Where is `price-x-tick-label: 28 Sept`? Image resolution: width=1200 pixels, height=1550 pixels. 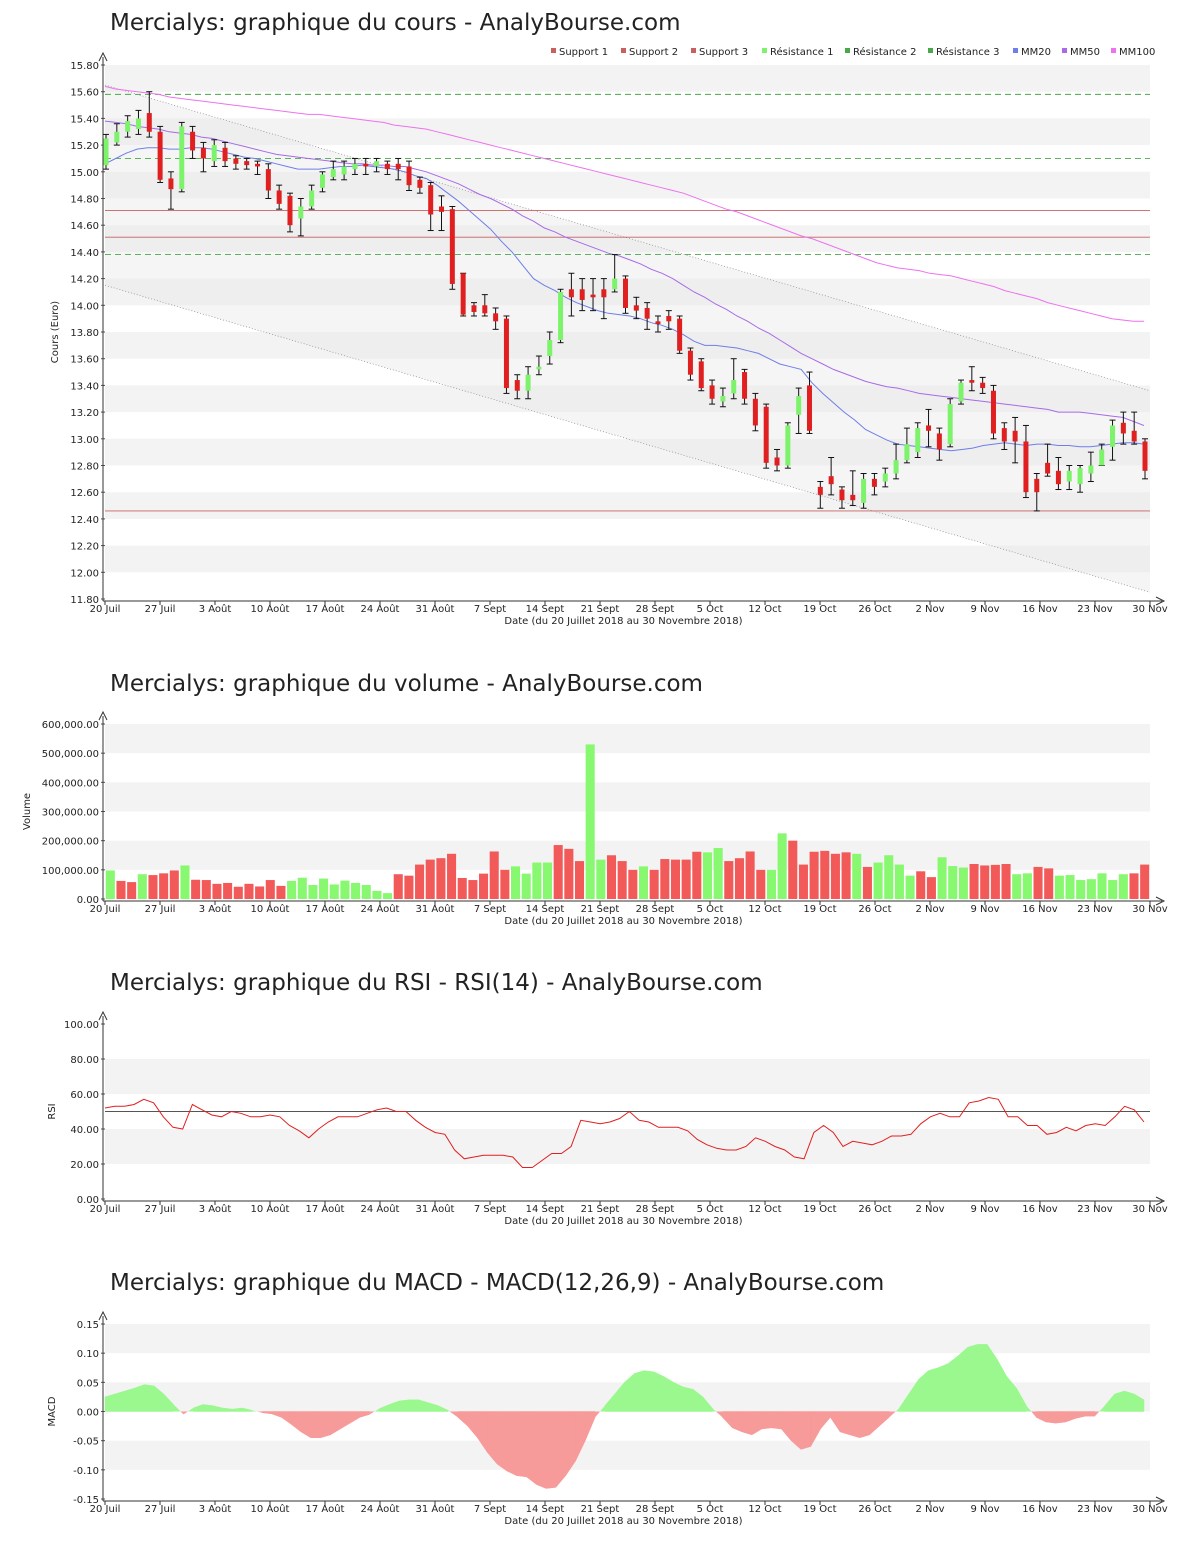
price-x-tick-label: 28 Sept is located at coordinates (655, 609).